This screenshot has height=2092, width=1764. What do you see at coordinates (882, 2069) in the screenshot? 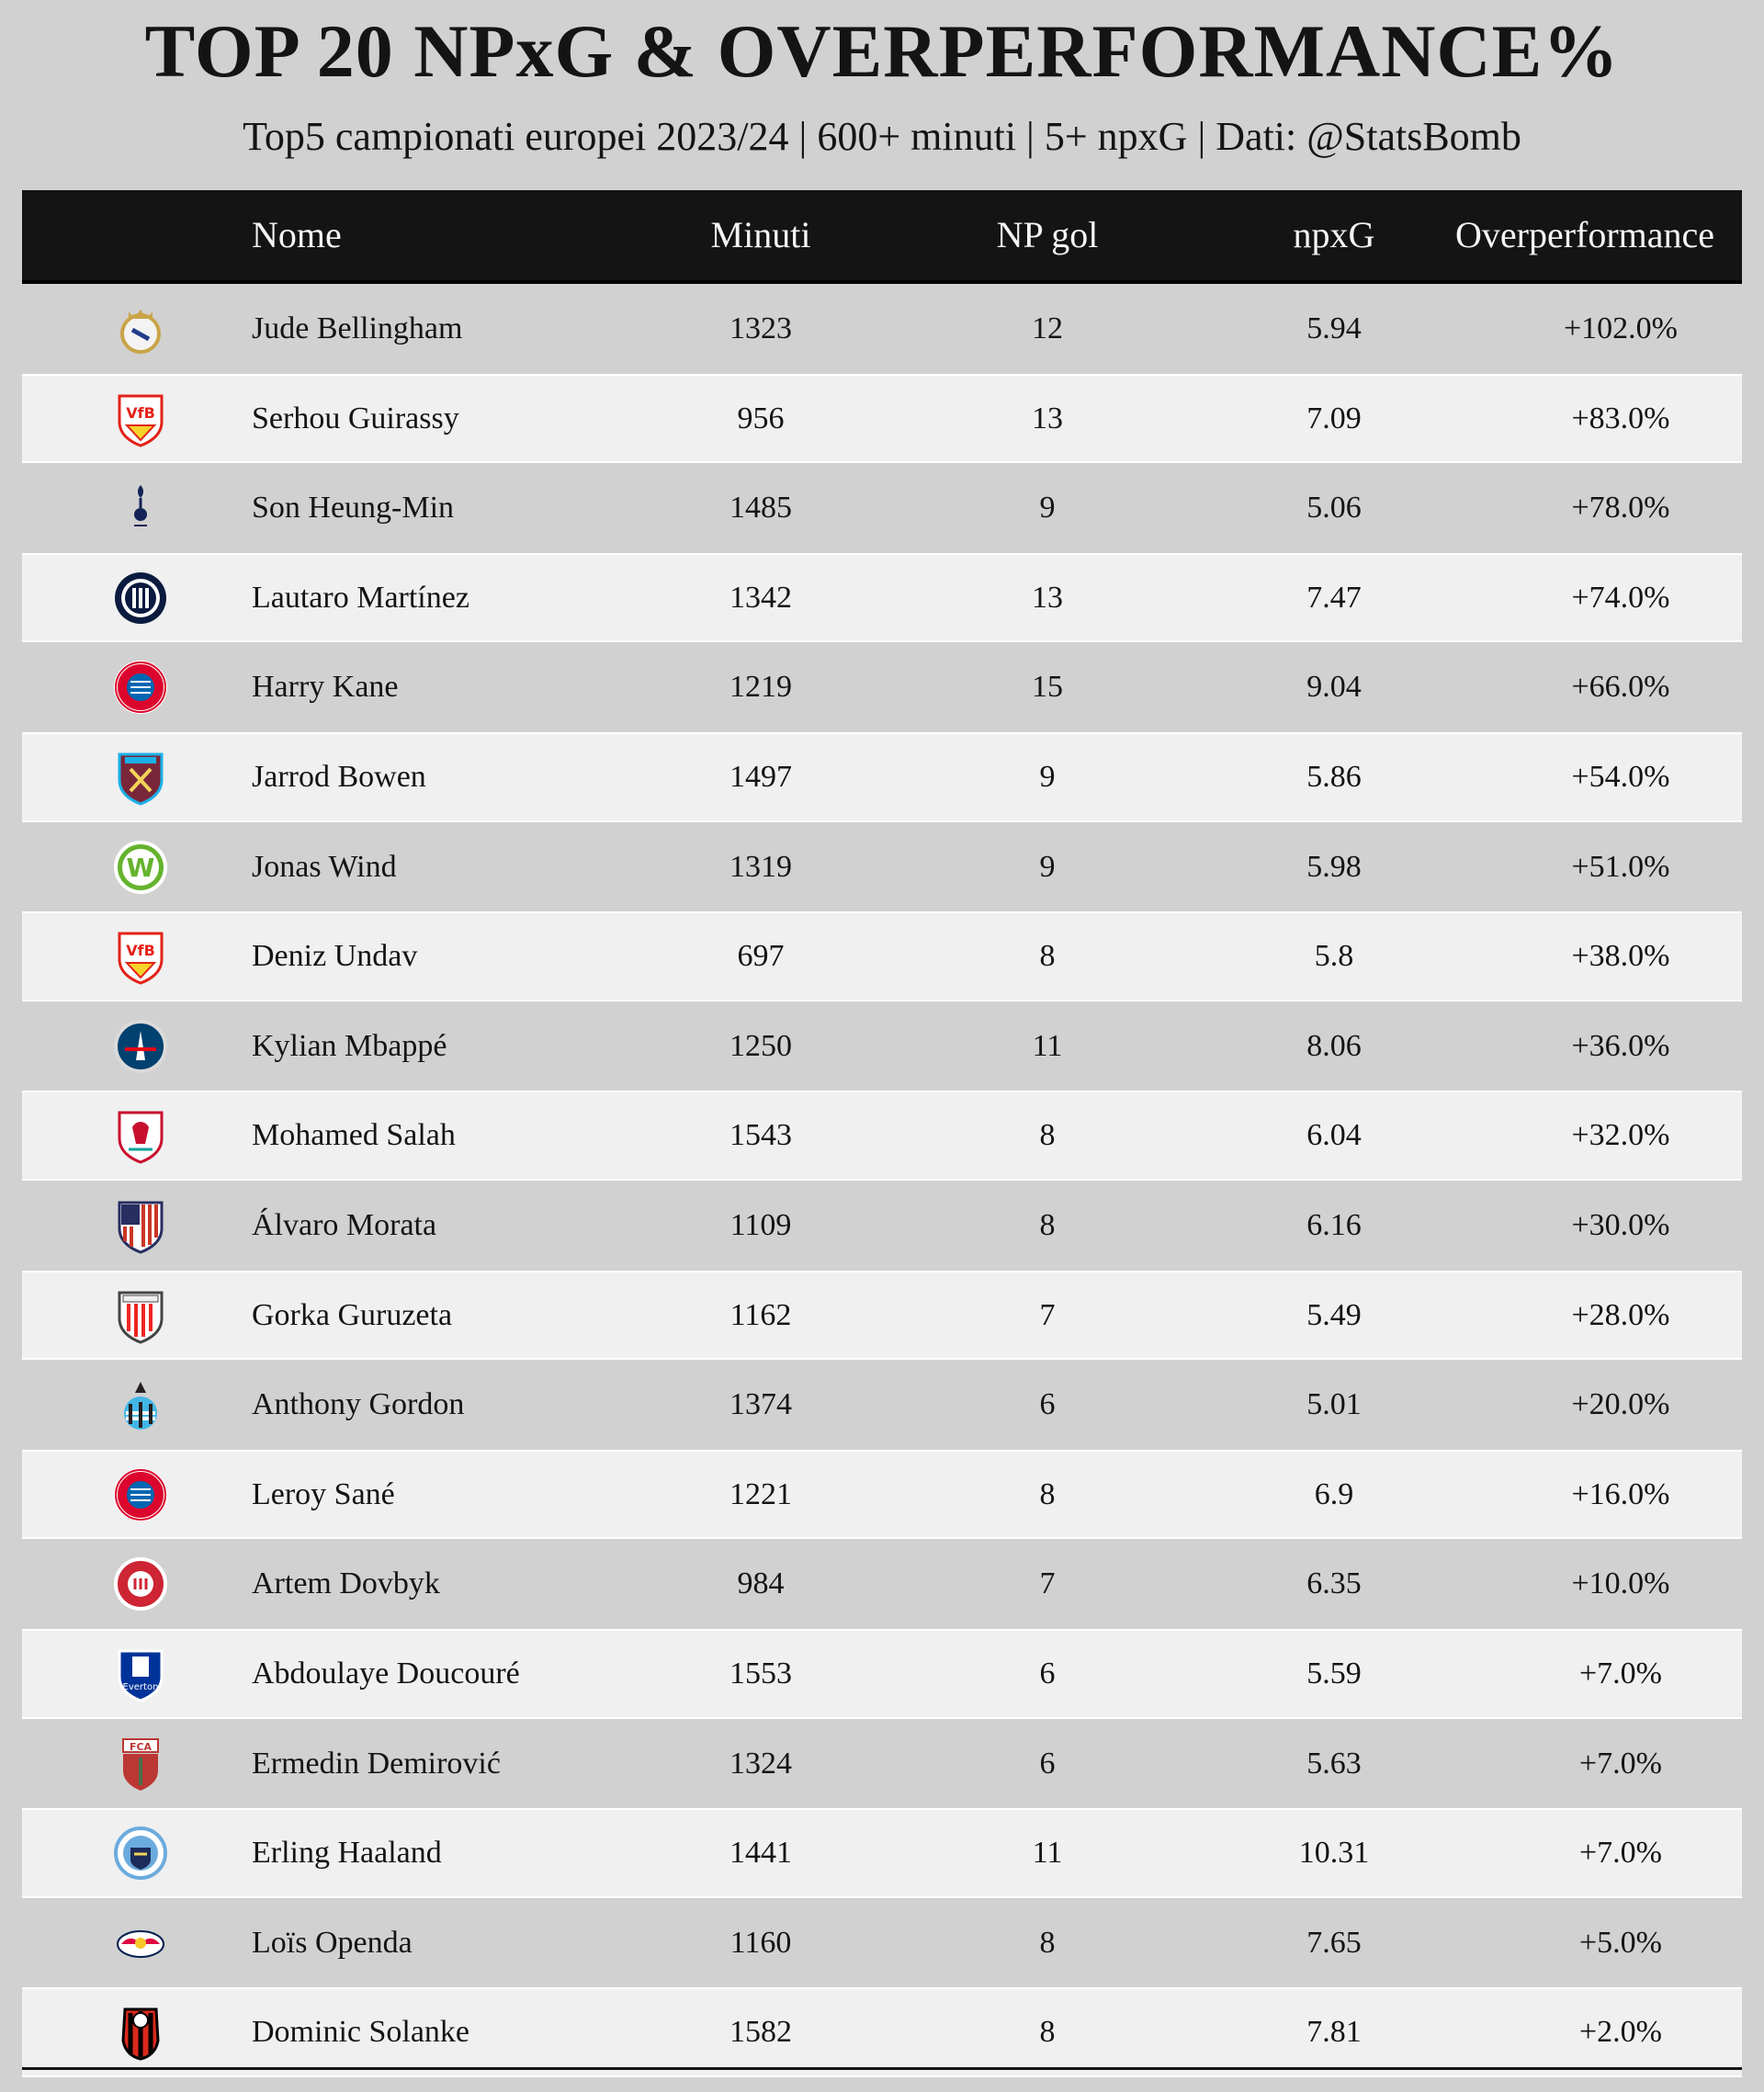
I see `table-bottom-rule` at bounding box center [882, 2069].